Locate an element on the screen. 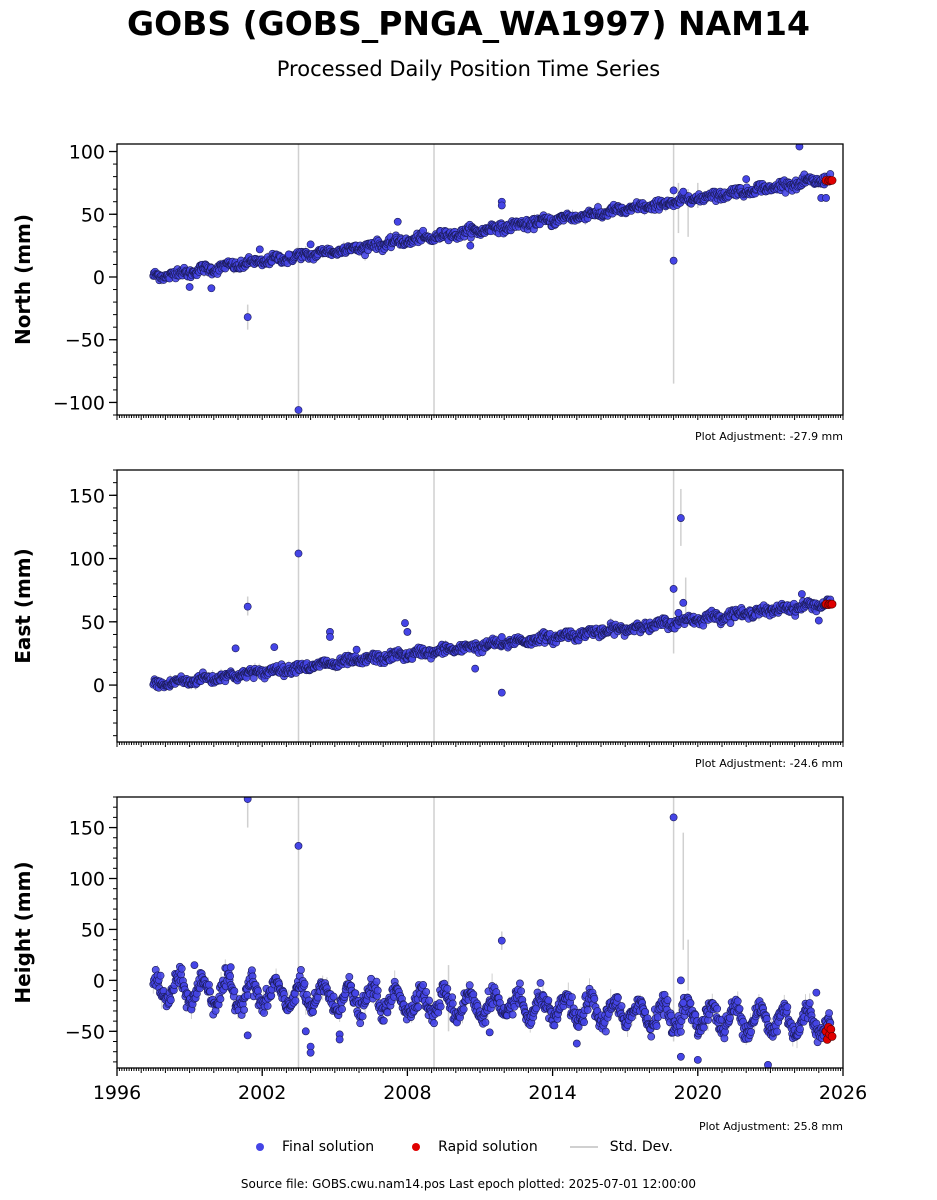 The width and height of the screenshot is (937, 1200). x-tick-label: 2020 is located at coordinates (698, 1093).